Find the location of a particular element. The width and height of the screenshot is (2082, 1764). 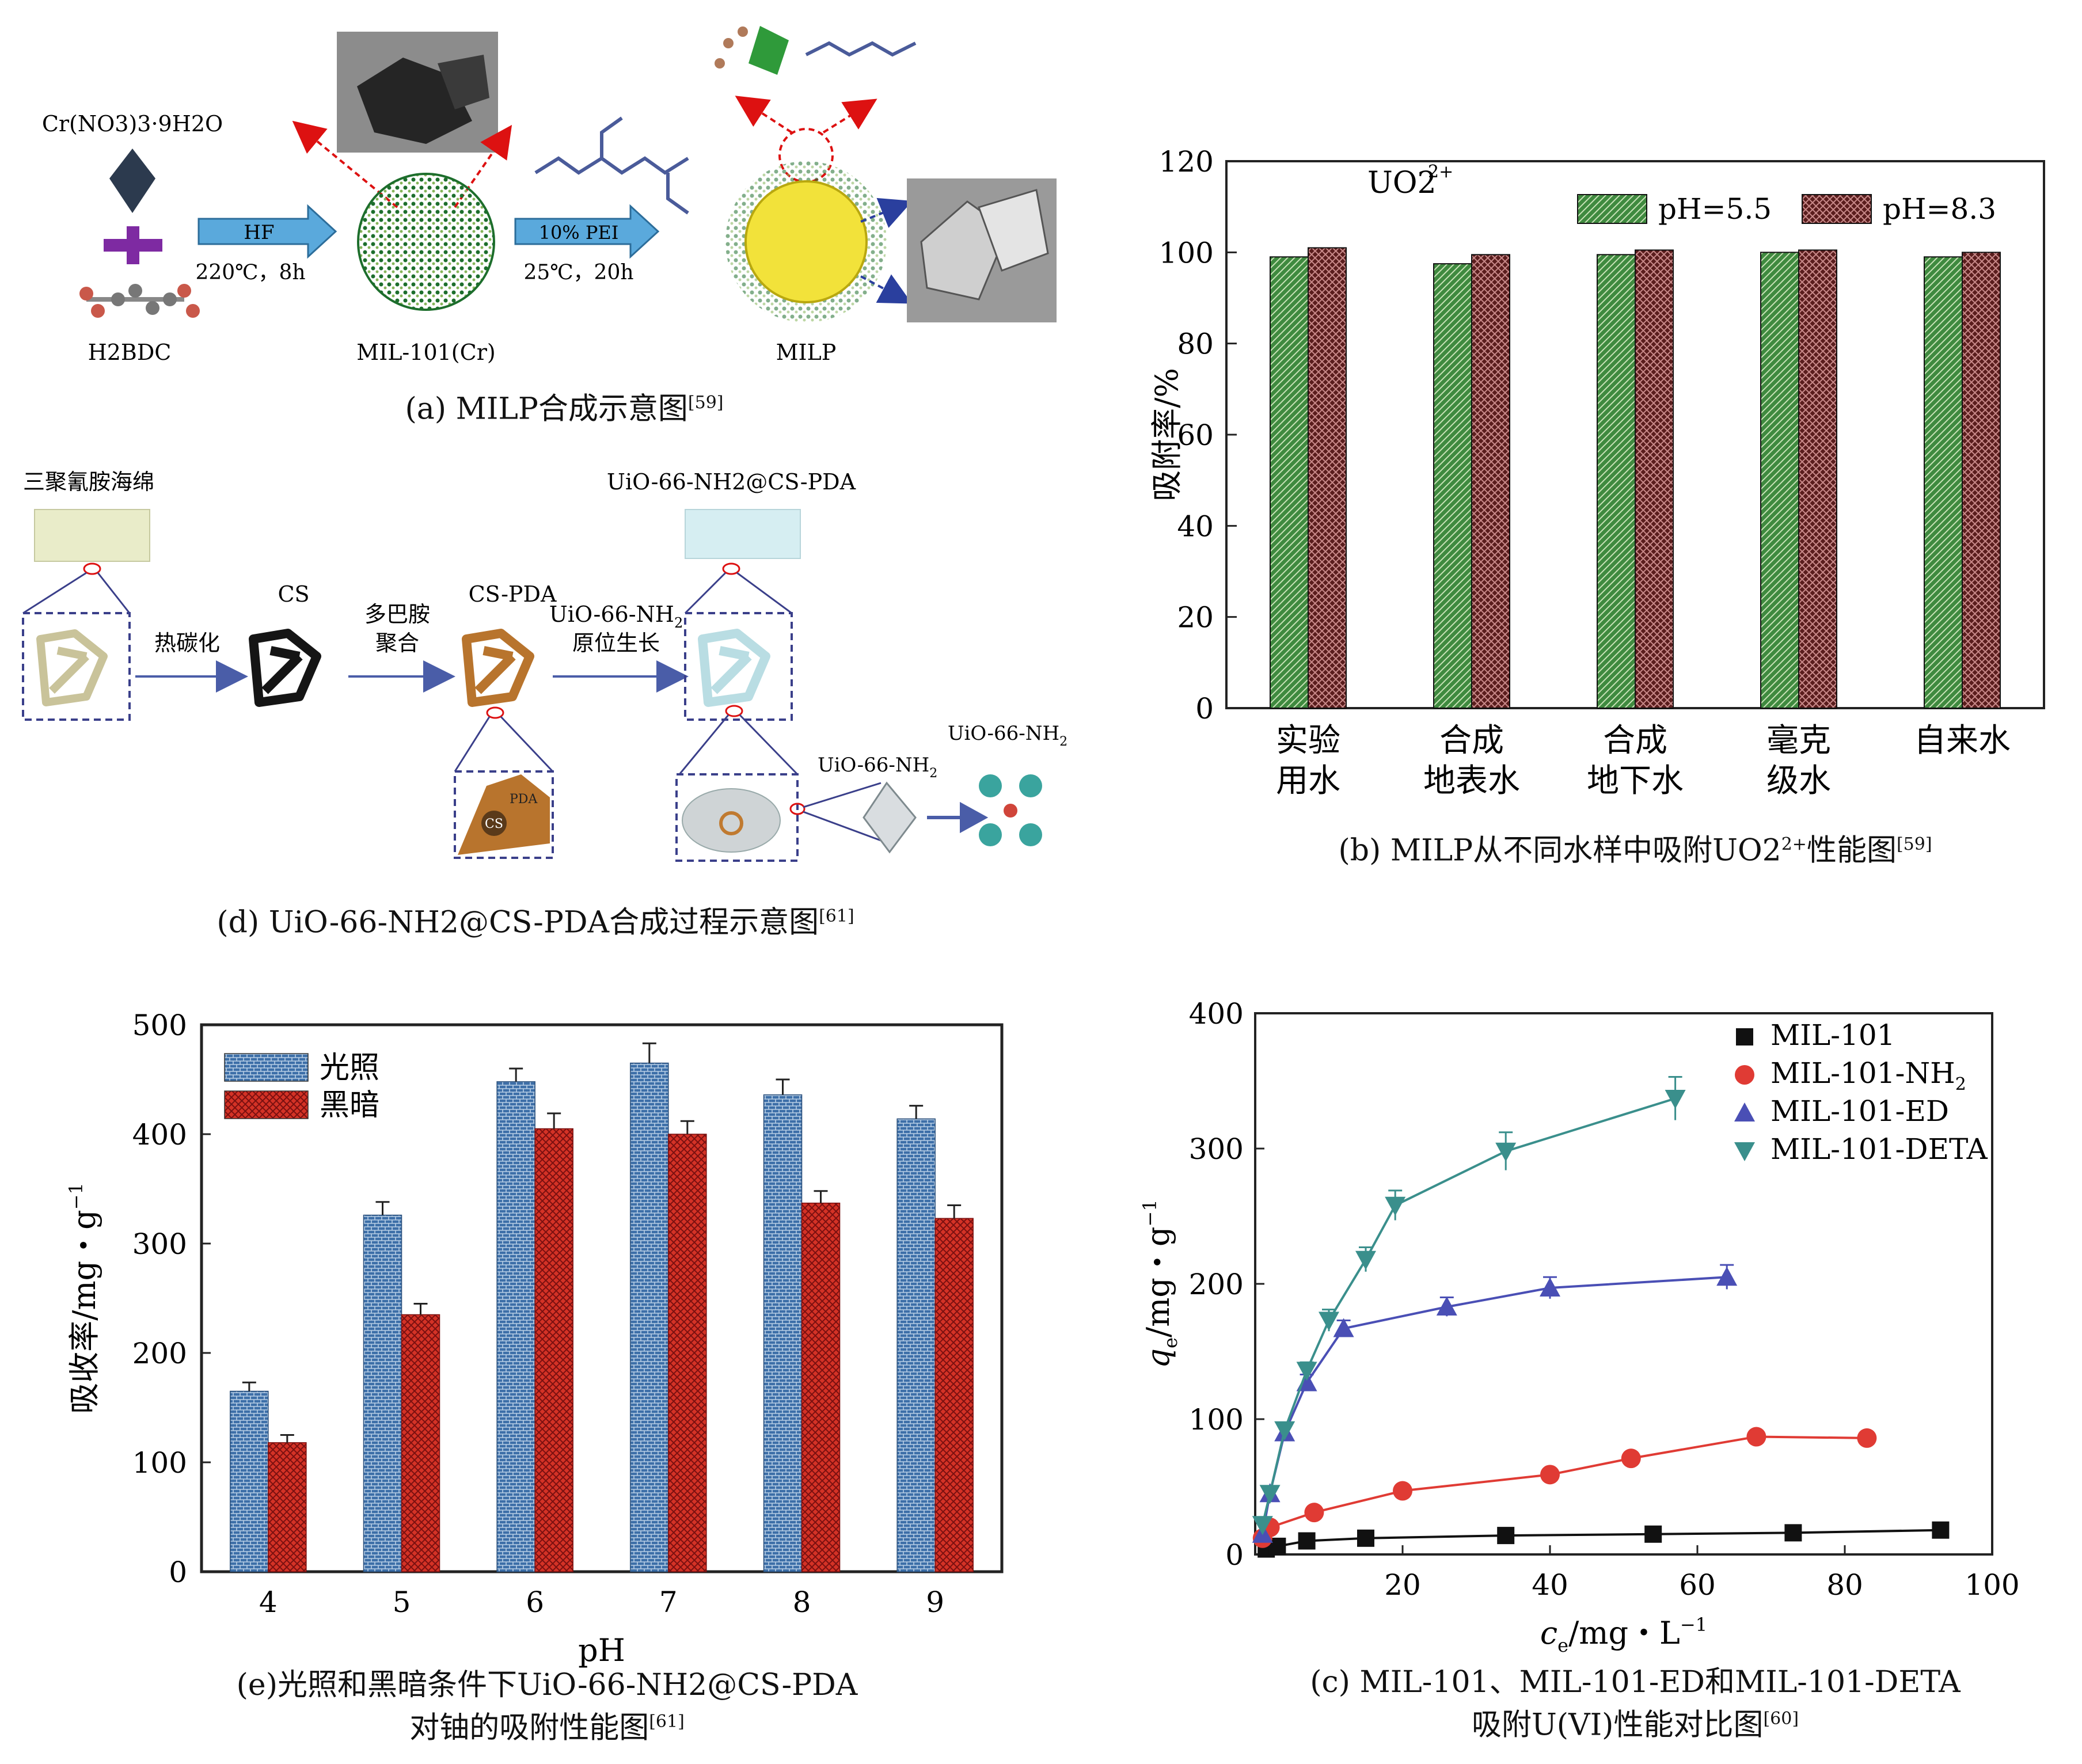

x-tick-label: 4 is located at coordinates (268, 1603).